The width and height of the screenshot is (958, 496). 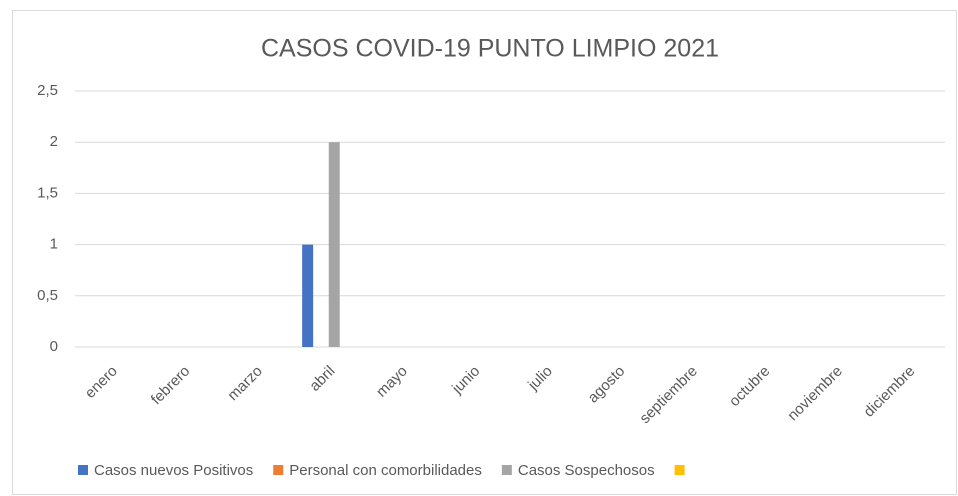 I want to click on y-tick-label: 1,5, so click(x=47, y=192).